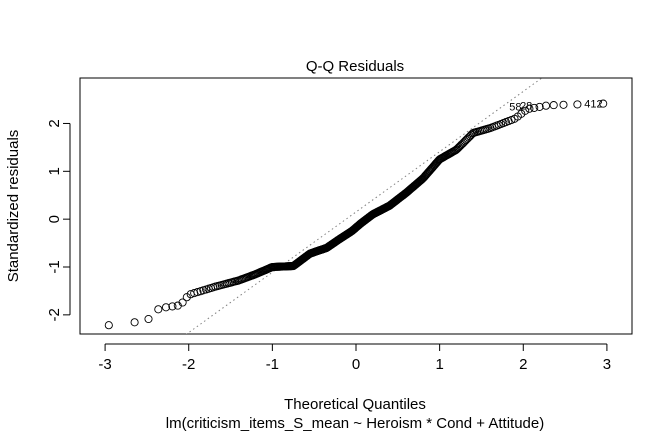  I want to click on point-label: 412, so click(593, 104).